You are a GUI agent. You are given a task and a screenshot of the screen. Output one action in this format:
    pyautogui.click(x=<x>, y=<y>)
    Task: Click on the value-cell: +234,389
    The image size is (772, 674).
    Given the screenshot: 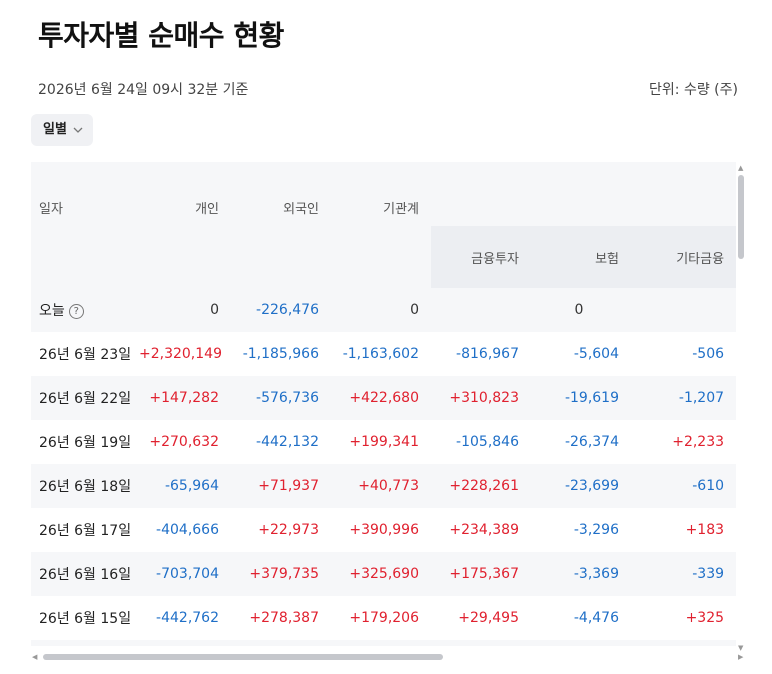 What is the action you would take?
    pyautogui.click(x=481, y=530)
    